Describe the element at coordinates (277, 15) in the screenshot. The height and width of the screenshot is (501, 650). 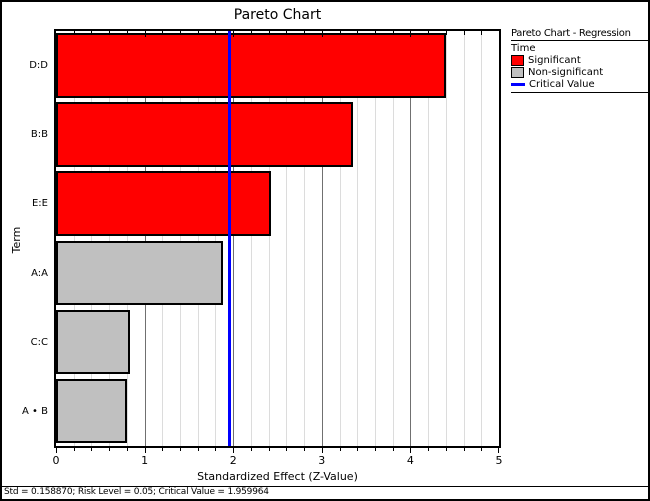
I see `chart-title: Pareto Chart` at that location.